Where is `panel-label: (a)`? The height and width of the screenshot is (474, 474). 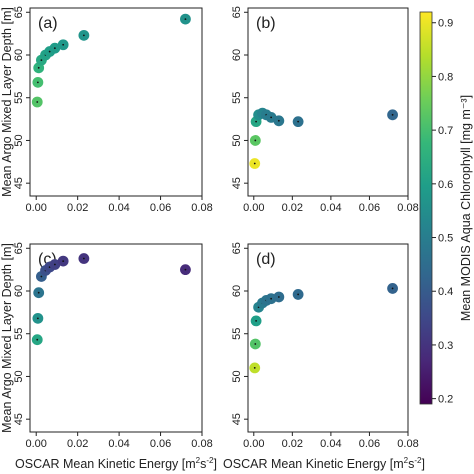 panel-label: (a) is located at coordinates (48, 23).